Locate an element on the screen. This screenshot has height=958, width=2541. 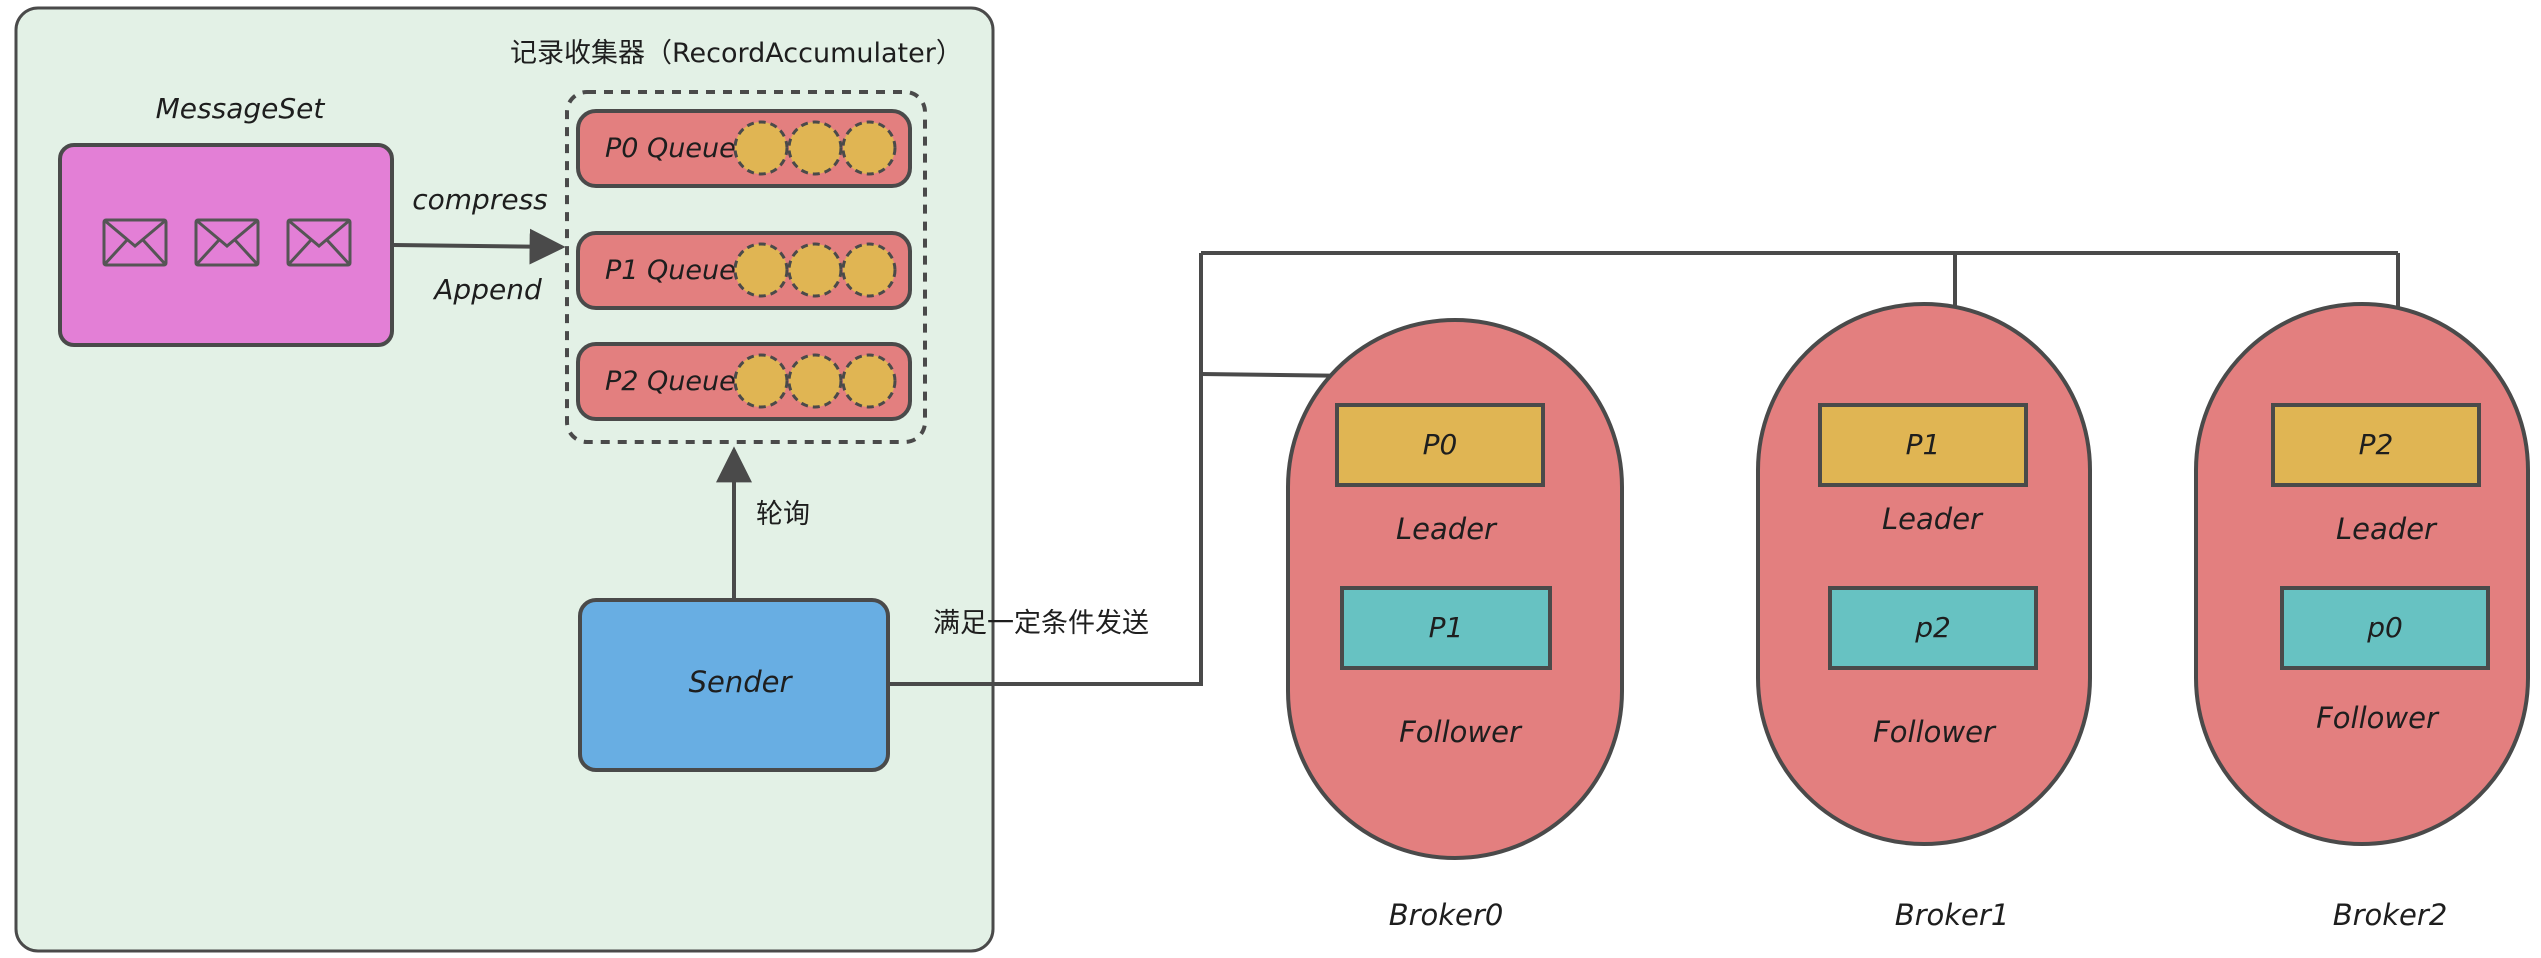
leader-partition-label: P0 is located at coordinates (1440, 444).